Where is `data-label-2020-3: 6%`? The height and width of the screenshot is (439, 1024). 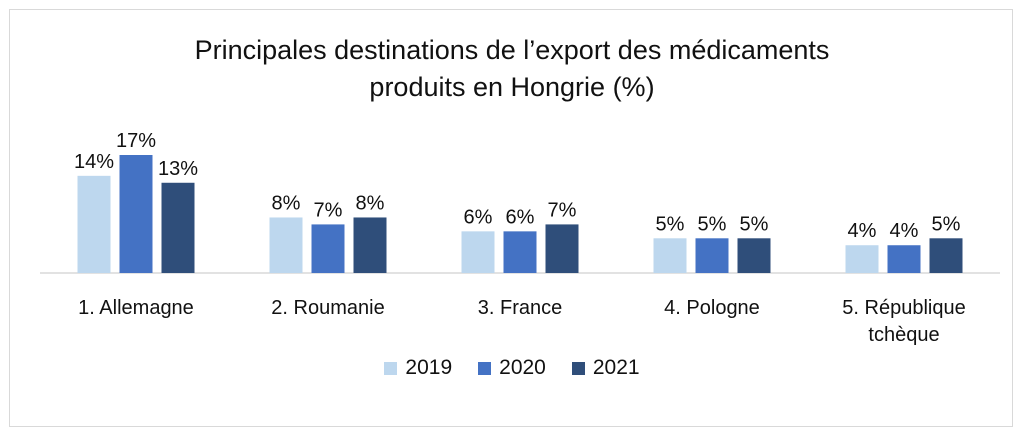
data-label-2020-3: 6% is located at coordinates (520, 217).